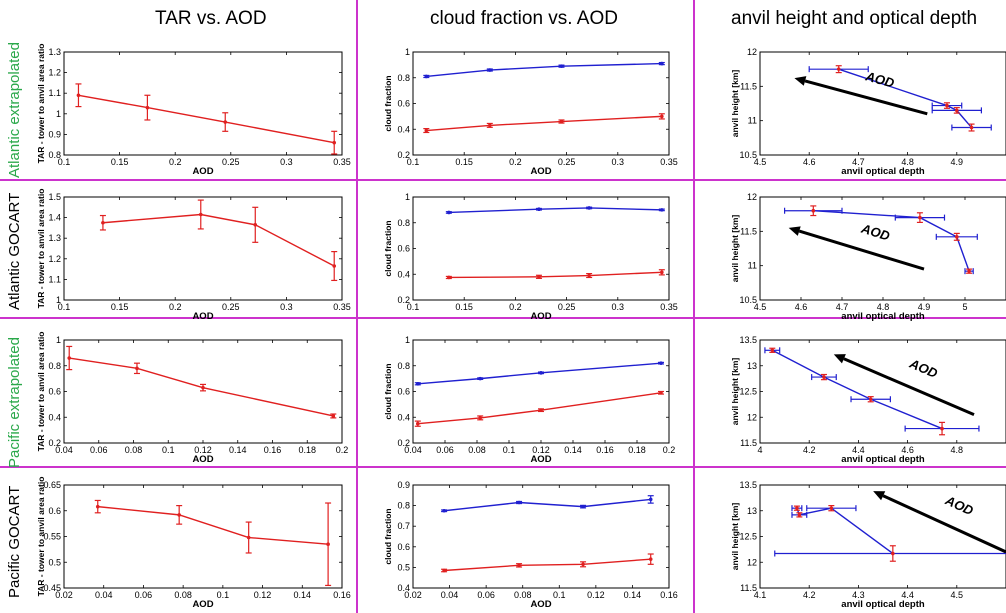  I want to click on x-tick-label: 0.18, so click(307, 450).